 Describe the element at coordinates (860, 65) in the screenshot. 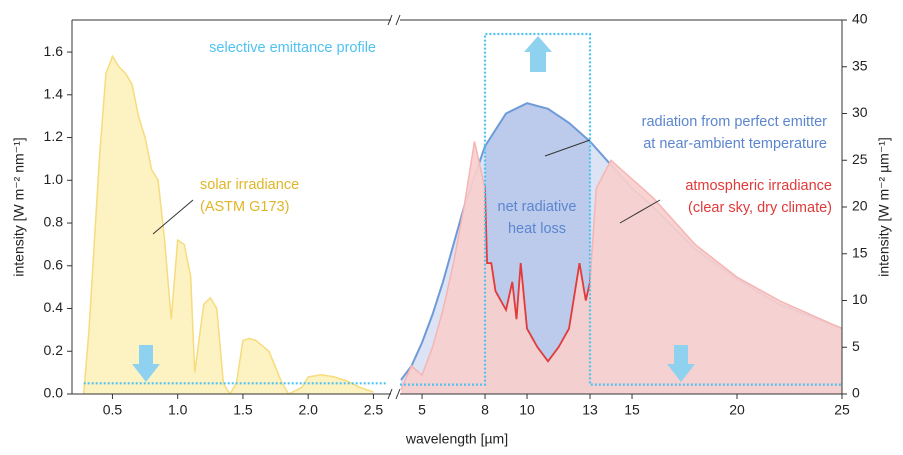

I see `y2-tick-label: 35` at that location.